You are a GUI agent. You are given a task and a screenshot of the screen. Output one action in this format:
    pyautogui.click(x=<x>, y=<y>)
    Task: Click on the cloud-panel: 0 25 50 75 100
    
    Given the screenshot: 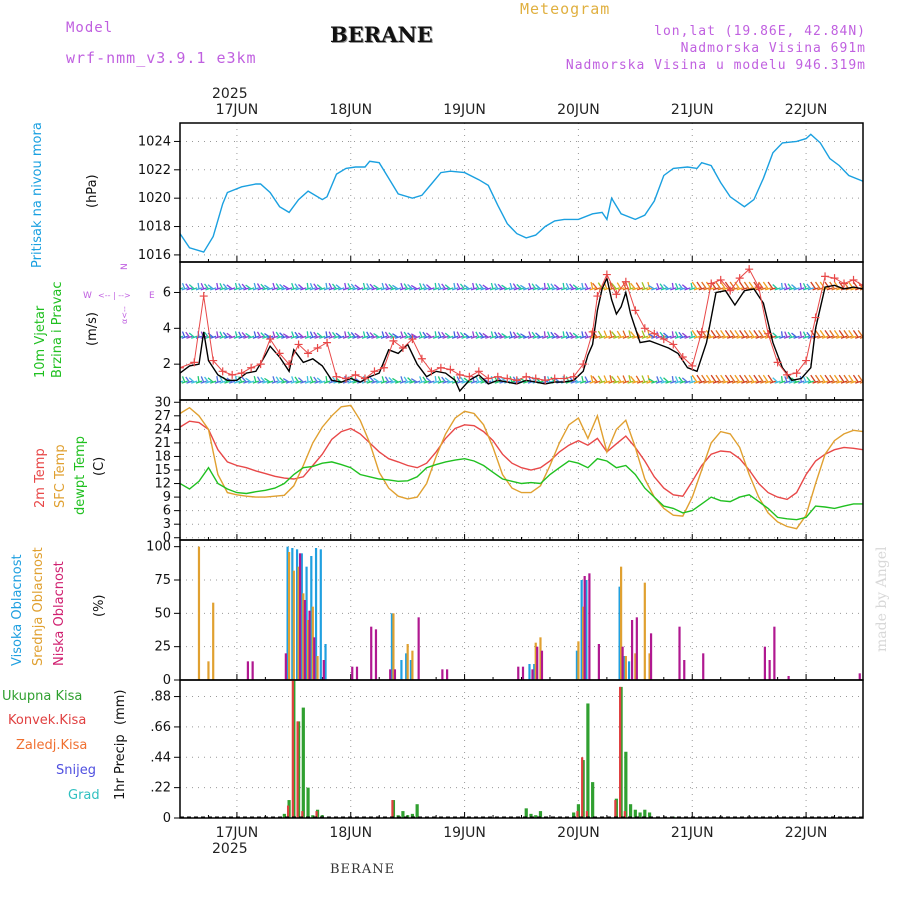 What is the action you would take?
    pyautogui.click(x=505, y=613)
    